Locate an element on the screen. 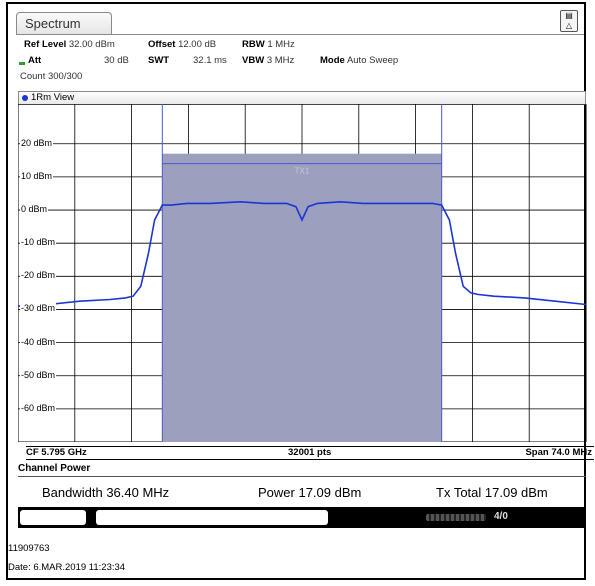  tab-divider is located at coordinates (300, 34).